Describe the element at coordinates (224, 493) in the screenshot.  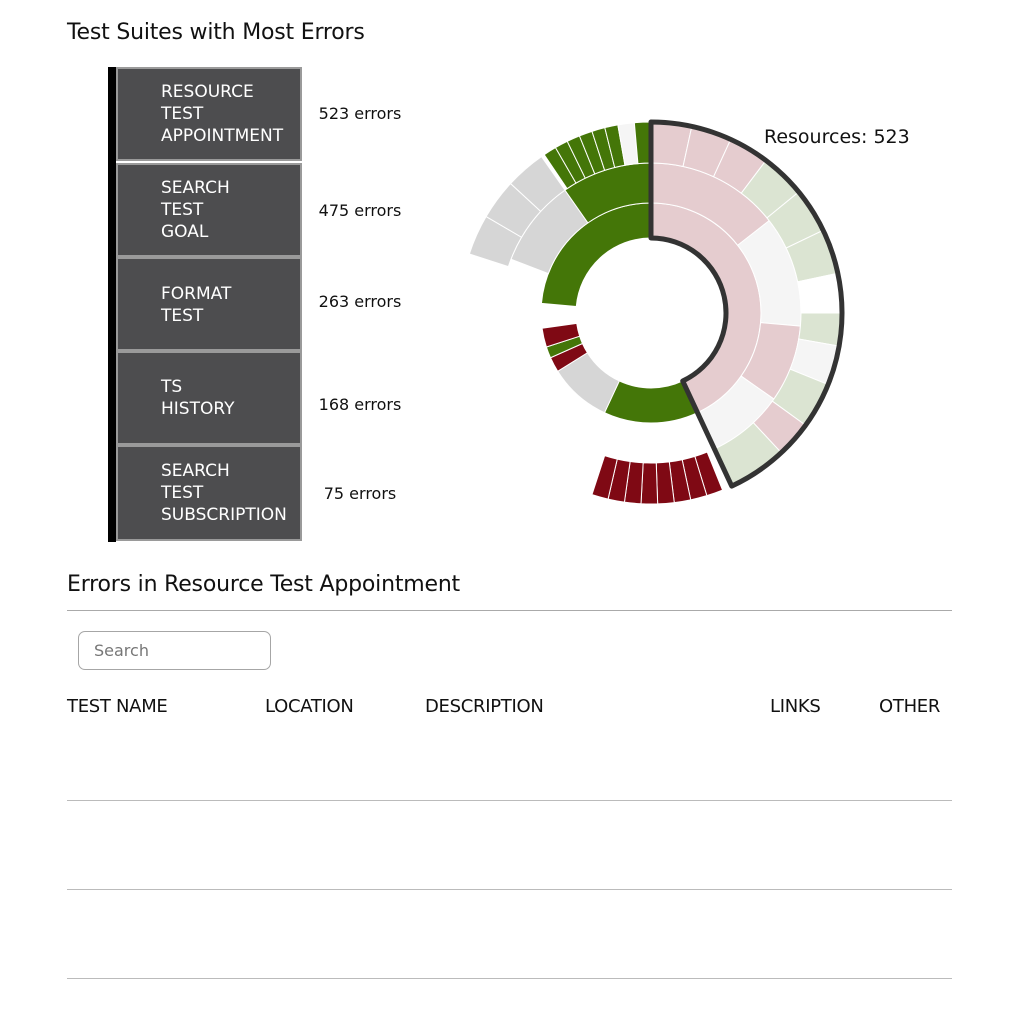
I see `suite-label: SEARCH TEST SUBSCRIPTION` at that location.